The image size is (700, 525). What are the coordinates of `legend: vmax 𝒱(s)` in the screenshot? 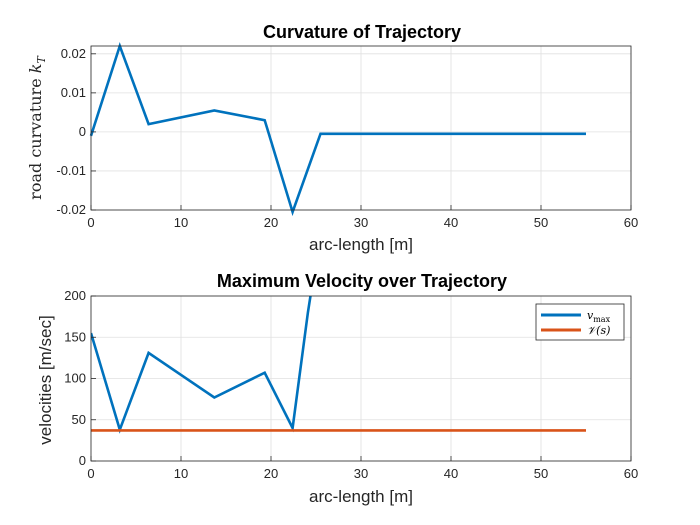 It's located at (580, 322).